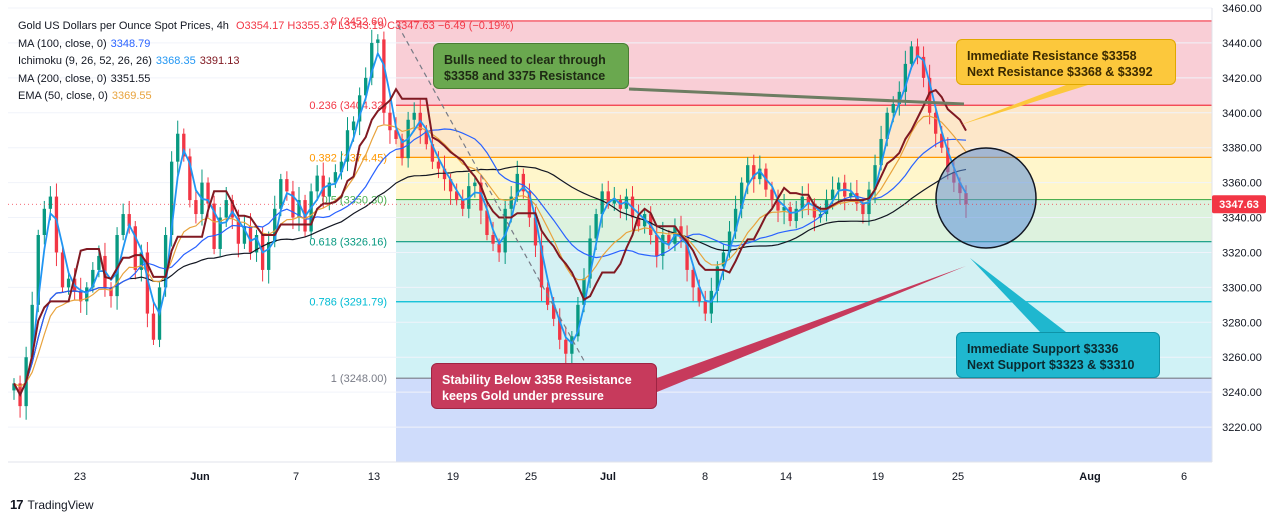 Image resolution: width=1280 pixels, height=522 pixels. I want to click on price-tick-label: 3280.00, so click(1242, 323).